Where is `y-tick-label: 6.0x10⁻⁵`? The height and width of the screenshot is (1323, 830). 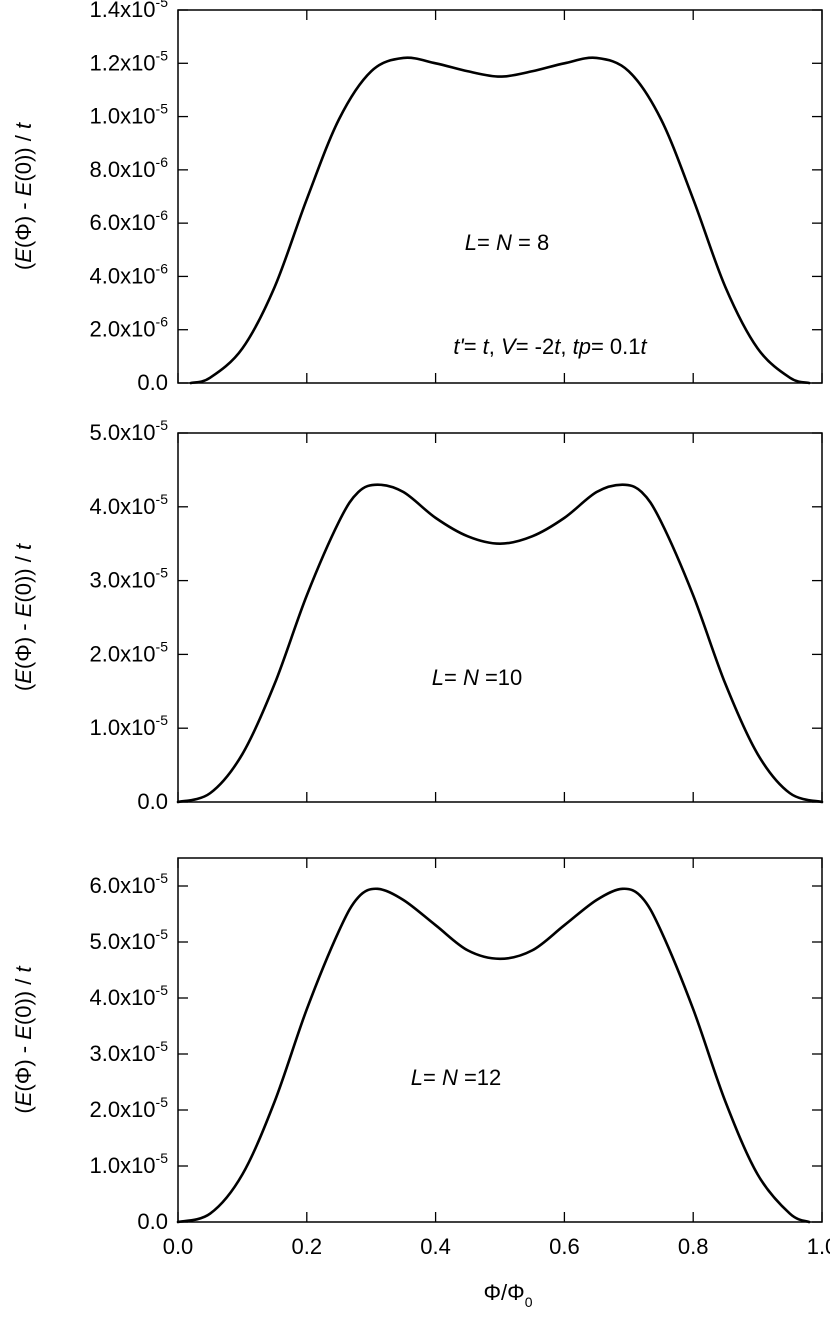 y-tick-label: 6.0x10⁻⁵ is located at coordinates (128, 884).